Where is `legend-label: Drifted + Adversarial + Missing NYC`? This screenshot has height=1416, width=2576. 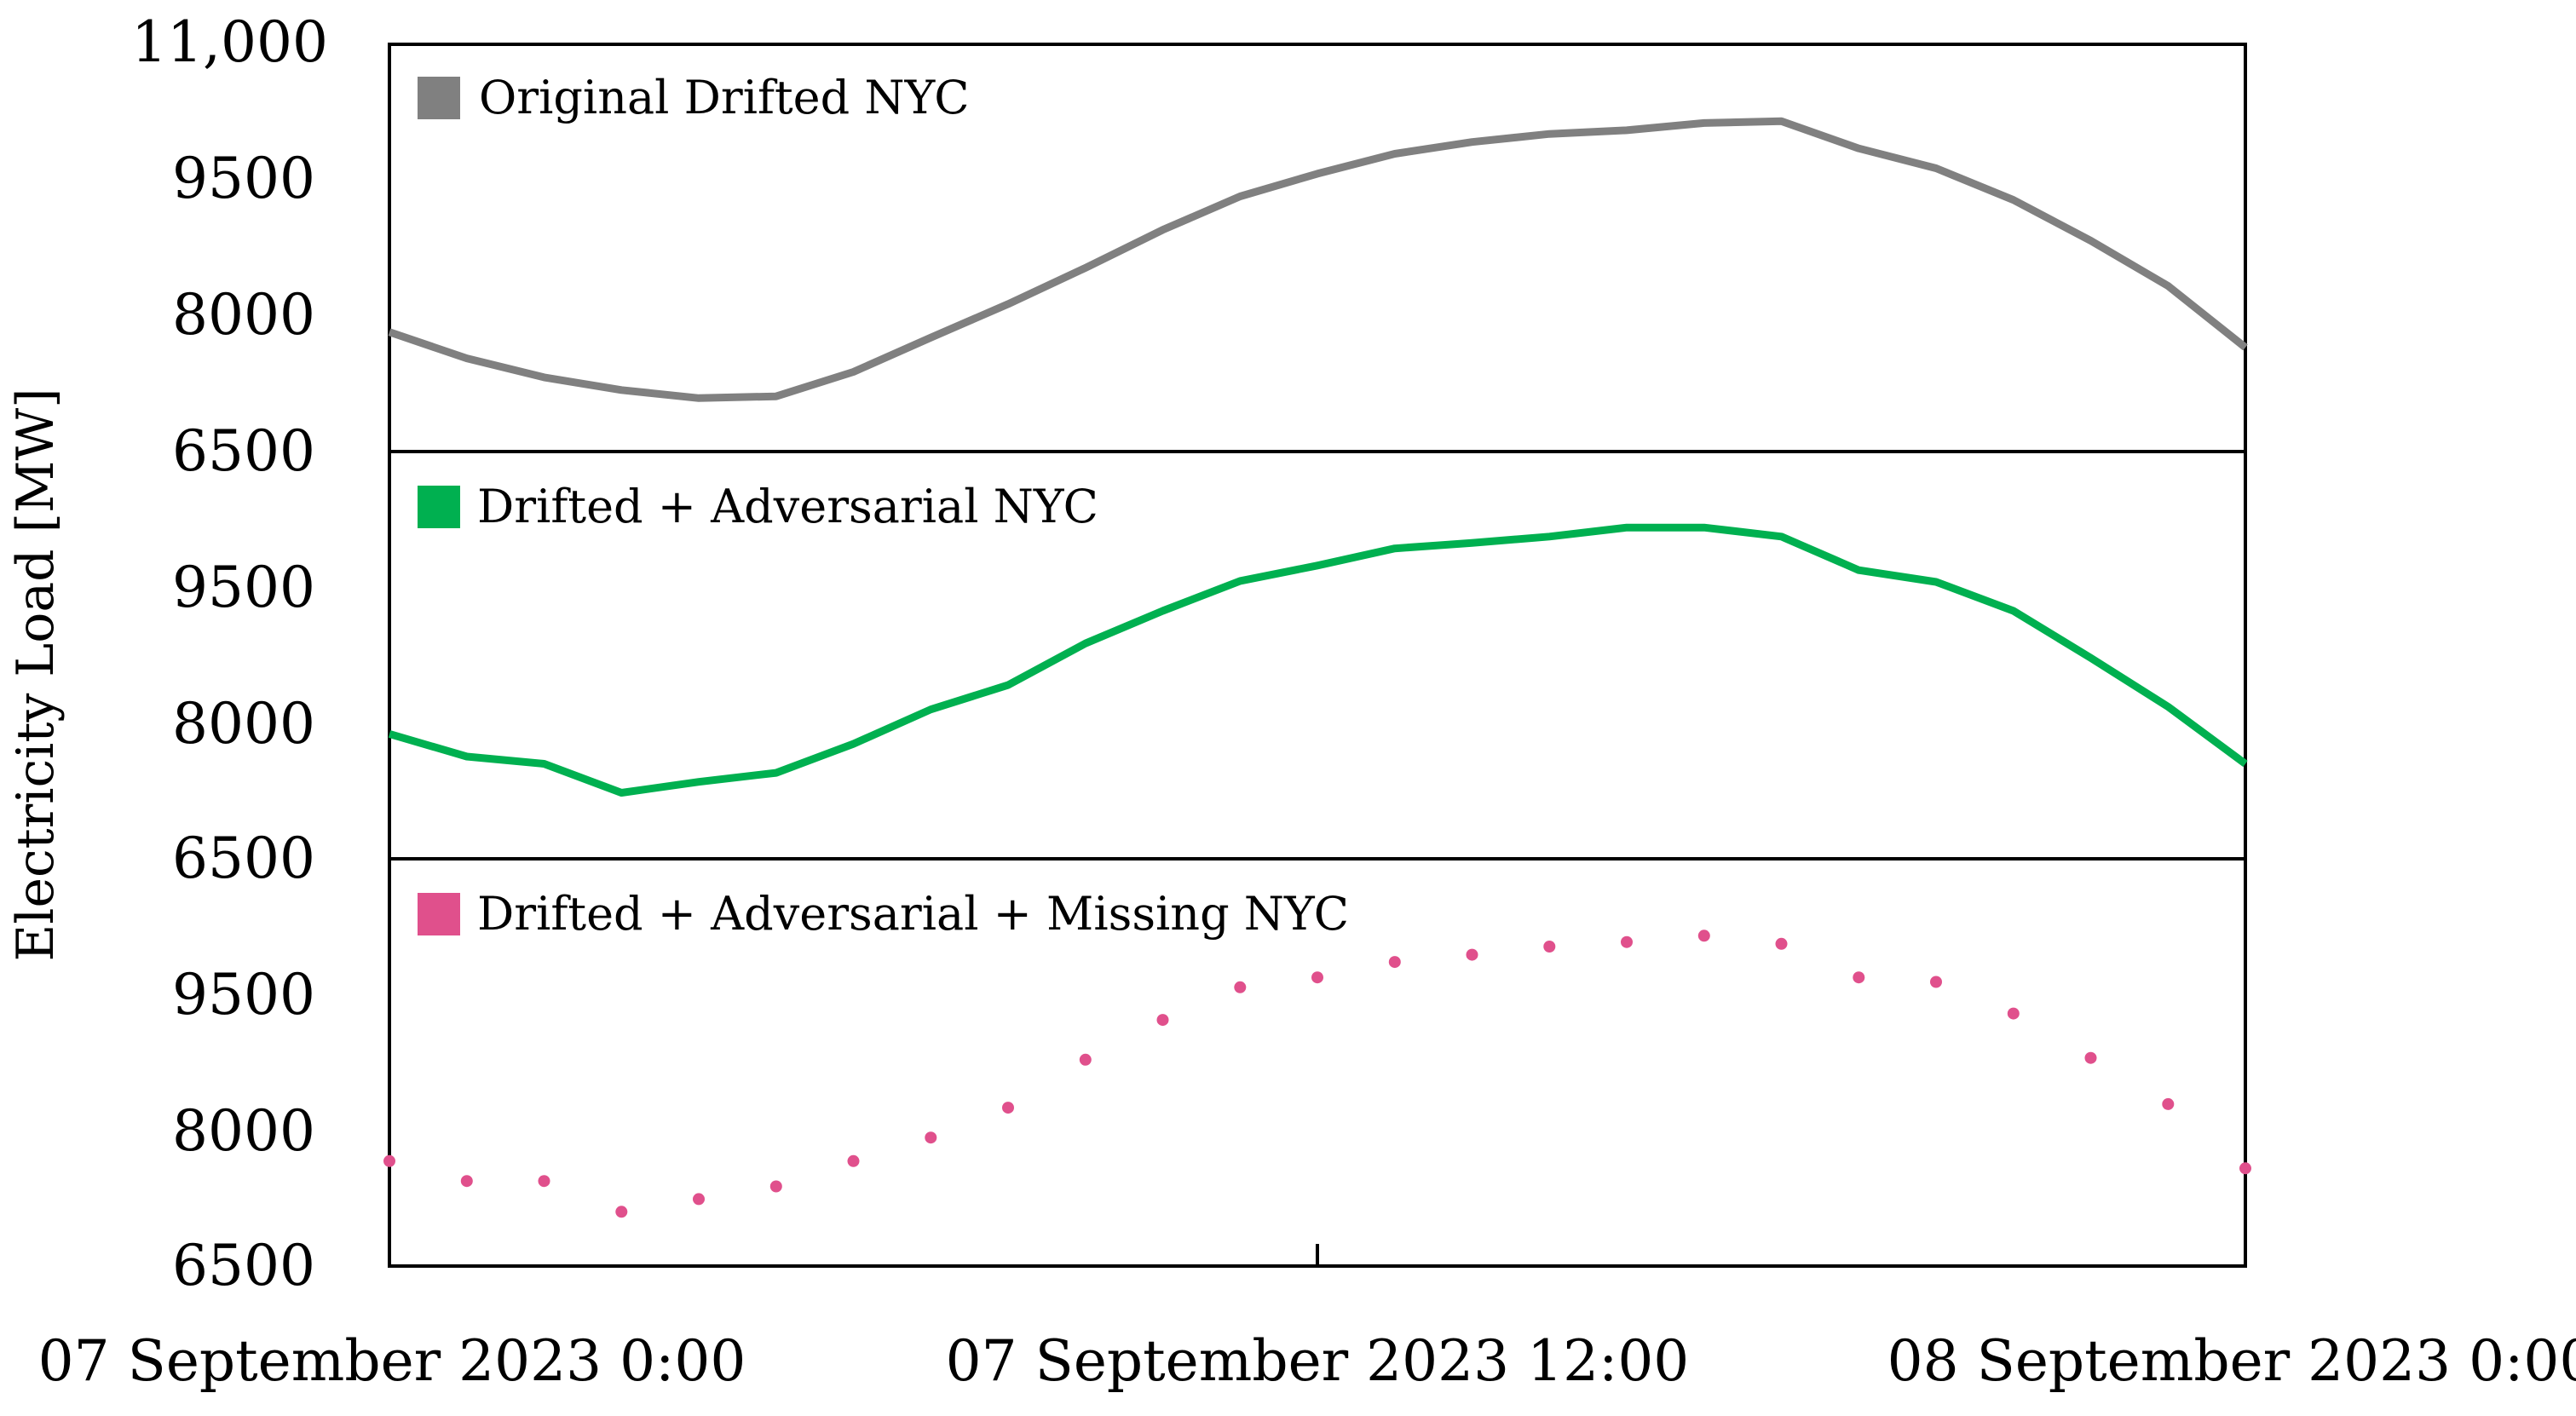 legend-label: Drifted + Adversarial + Missing NYC is located at coordinates (913, 914).